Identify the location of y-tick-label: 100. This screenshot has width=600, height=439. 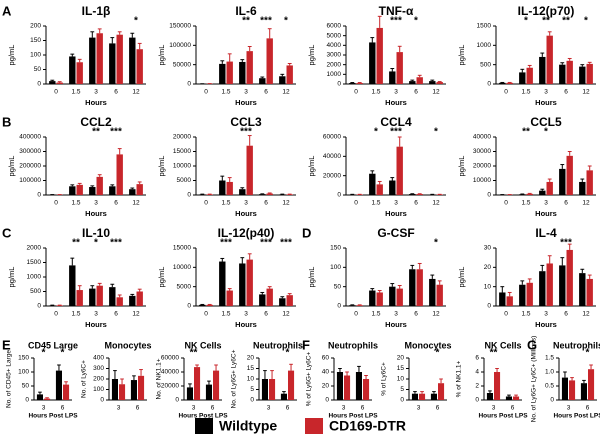
(35, 55).